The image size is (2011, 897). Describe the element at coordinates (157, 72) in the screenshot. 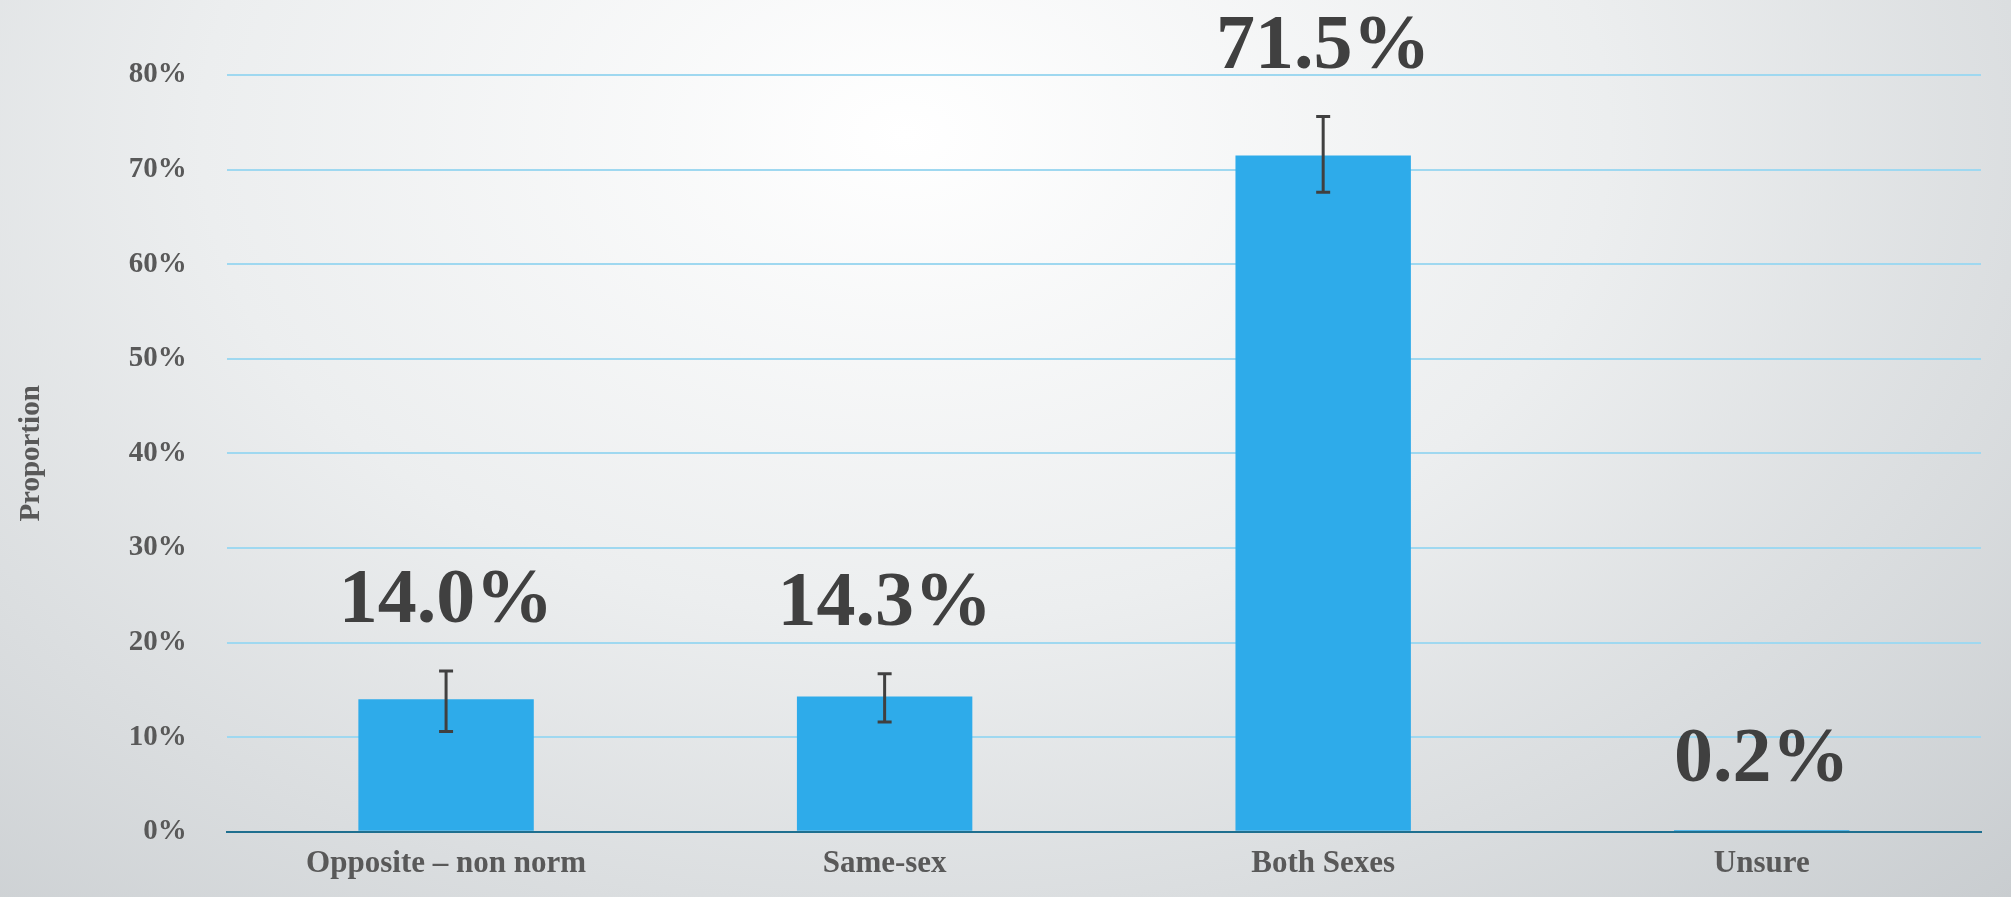

I see `y-tick-label: 80%` at that location.